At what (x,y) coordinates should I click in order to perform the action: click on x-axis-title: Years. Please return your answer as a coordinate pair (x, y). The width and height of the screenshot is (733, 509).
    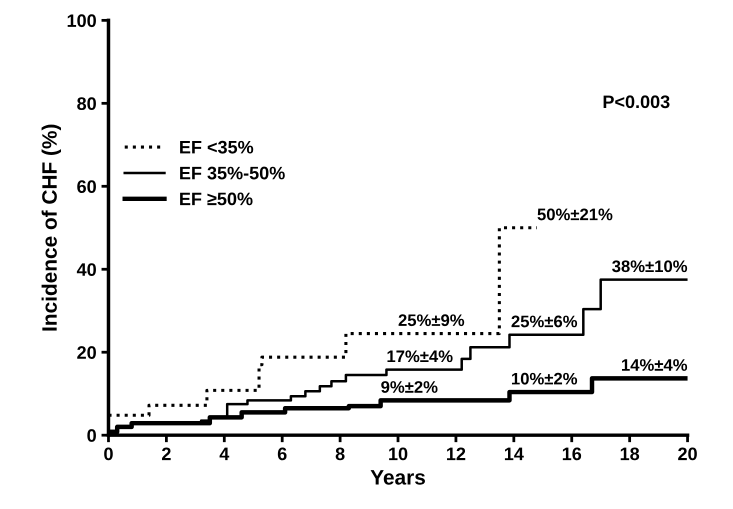
    Looking at the image, I should click on (397, 477).